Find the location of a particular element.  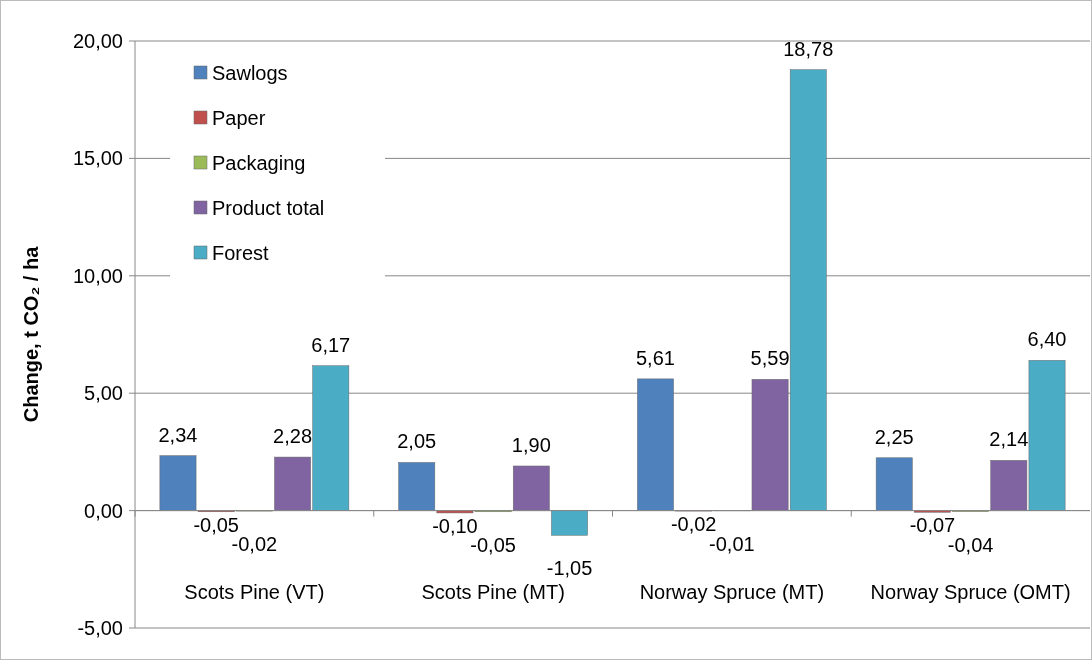

x-tick-label: Norway Spruce (MT) is located at coordinates (732, 591).